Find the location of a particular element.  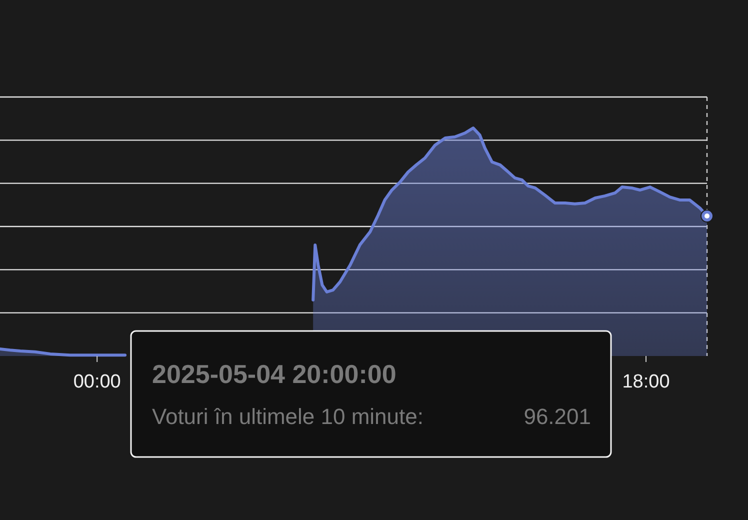

x-tick-label: 18:00 is located at coordinates (646, 381).